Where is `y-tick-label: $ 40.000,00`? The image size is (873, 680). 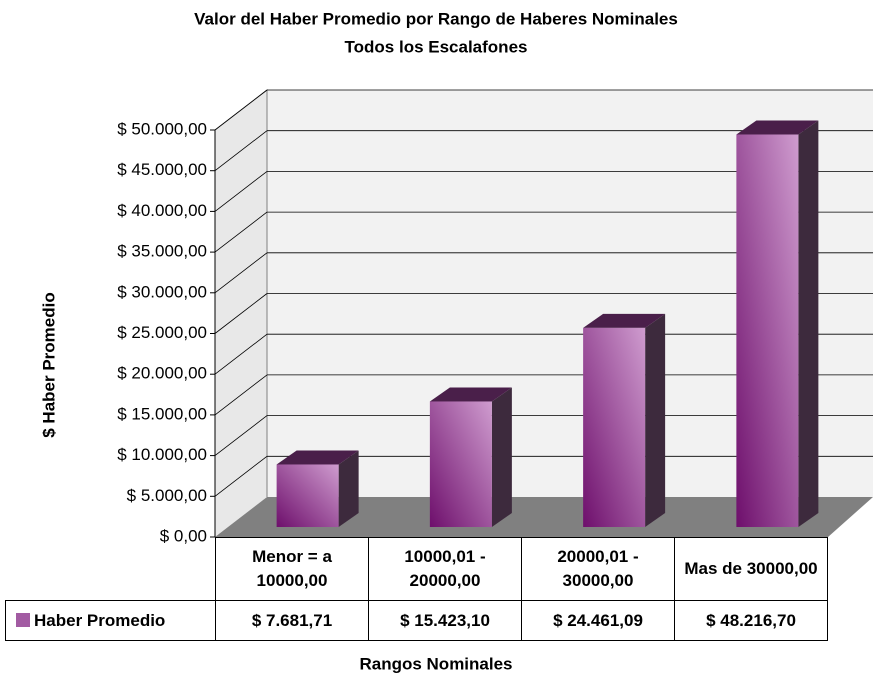
y-tick-label: $ 40.000,00 is located at coordinates (162, 210).